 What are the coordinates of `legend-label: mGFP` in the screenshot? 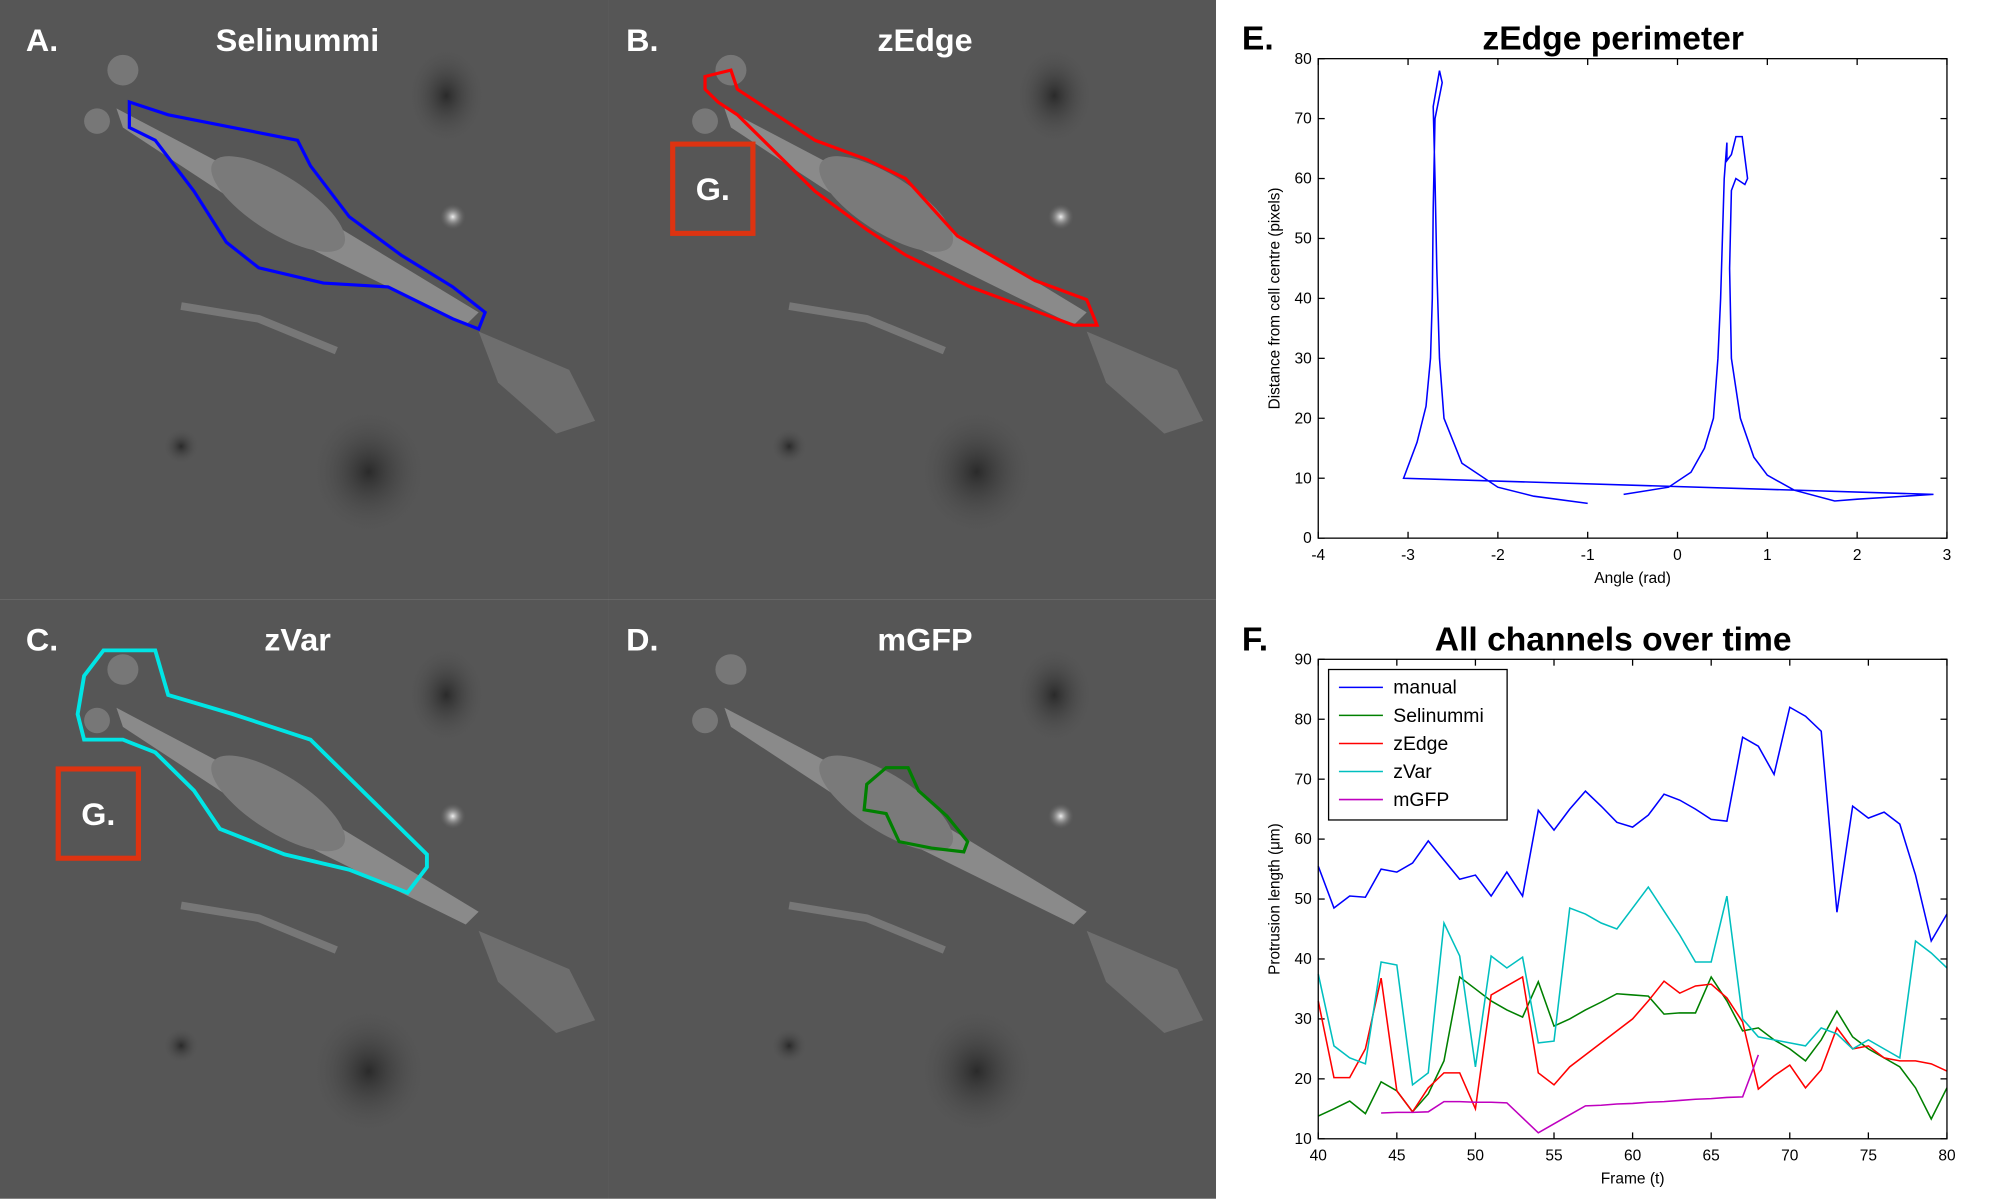 It's located at (1421, 800).